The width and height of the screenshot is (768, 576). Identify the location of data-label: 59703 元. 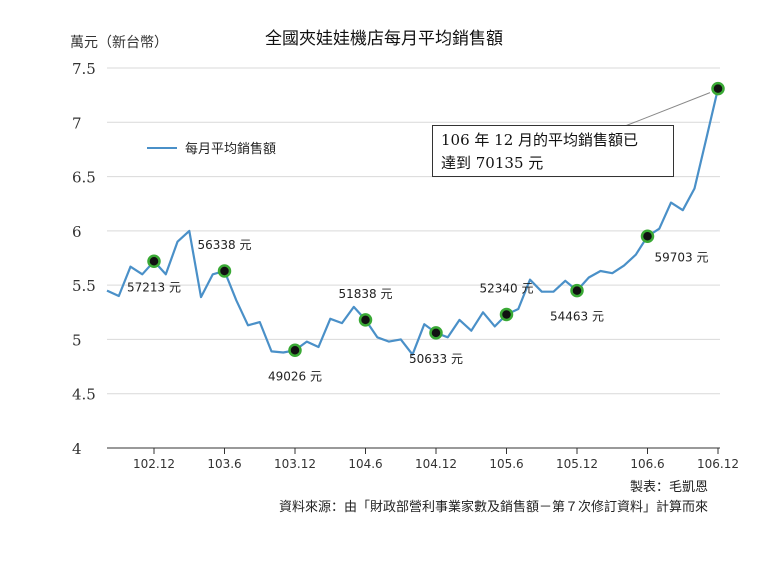
(682, 257).